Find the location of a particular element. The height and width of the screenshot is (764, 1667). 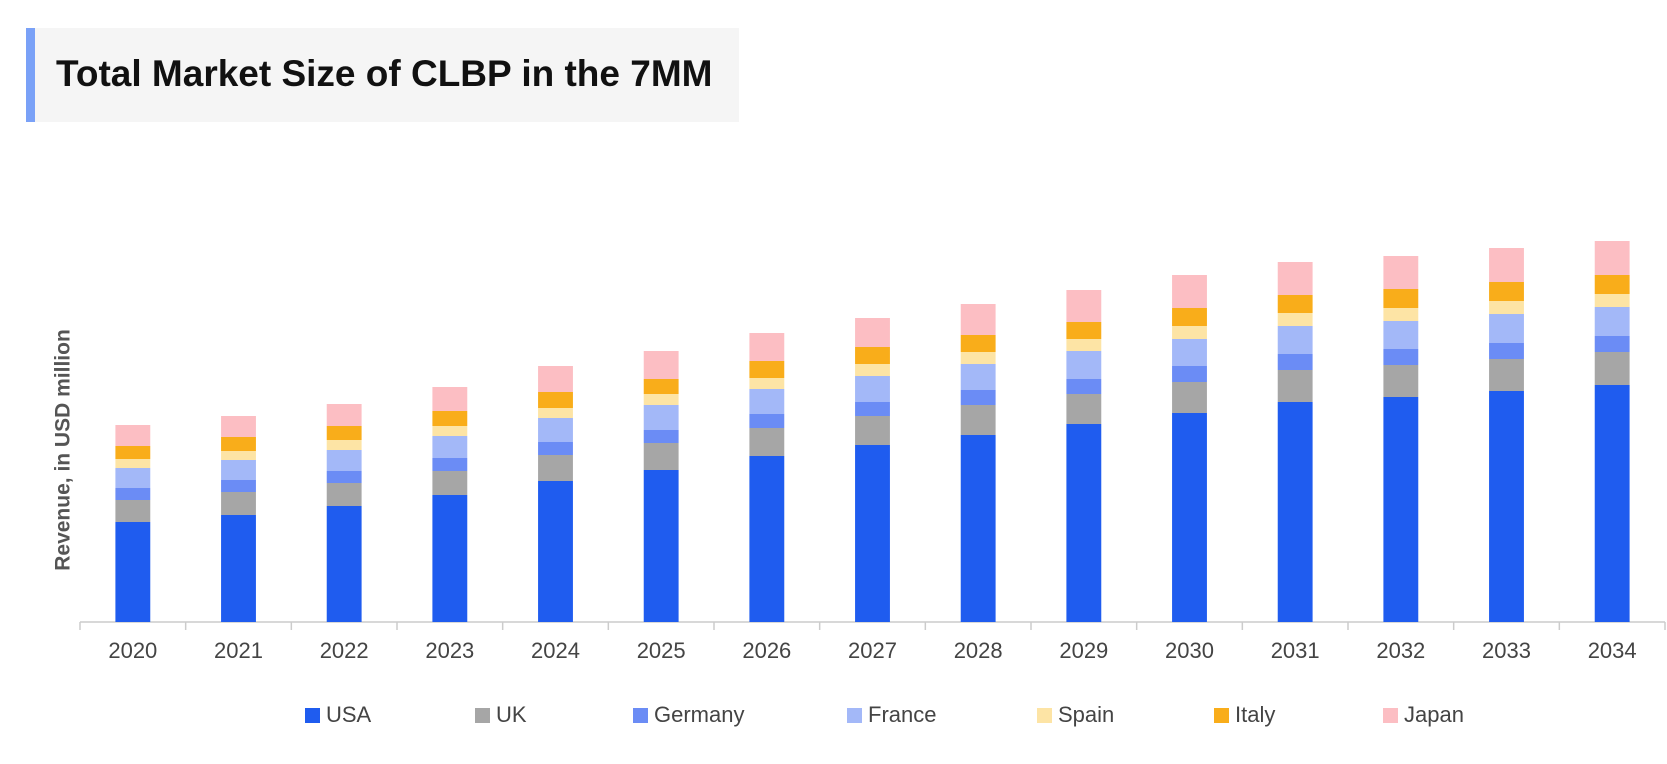

legend-label: Germany is located at coordinates (699, 714).